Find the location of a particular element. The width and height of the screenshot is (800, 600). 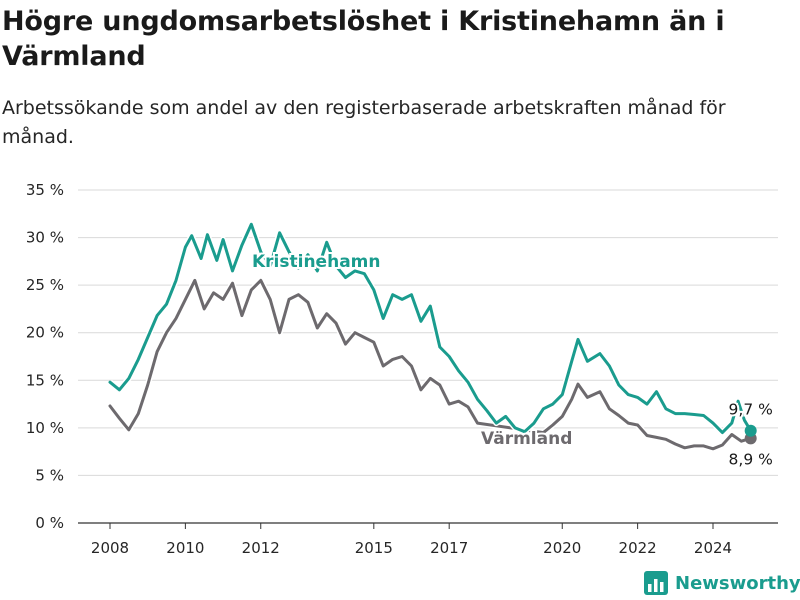

x-tick-label: 2008 is located at coordinates (110, 548).